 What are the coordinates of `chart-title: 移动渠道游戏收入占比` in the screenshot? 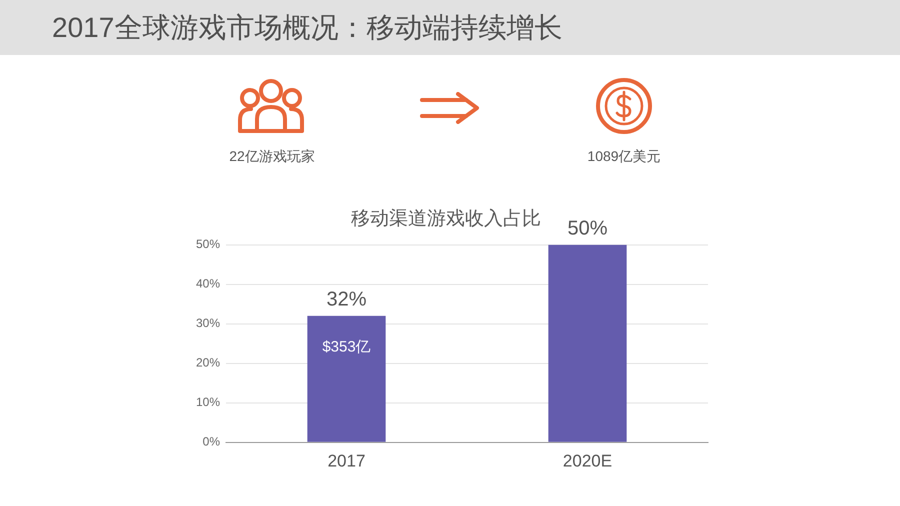 It's located at (446, 219).